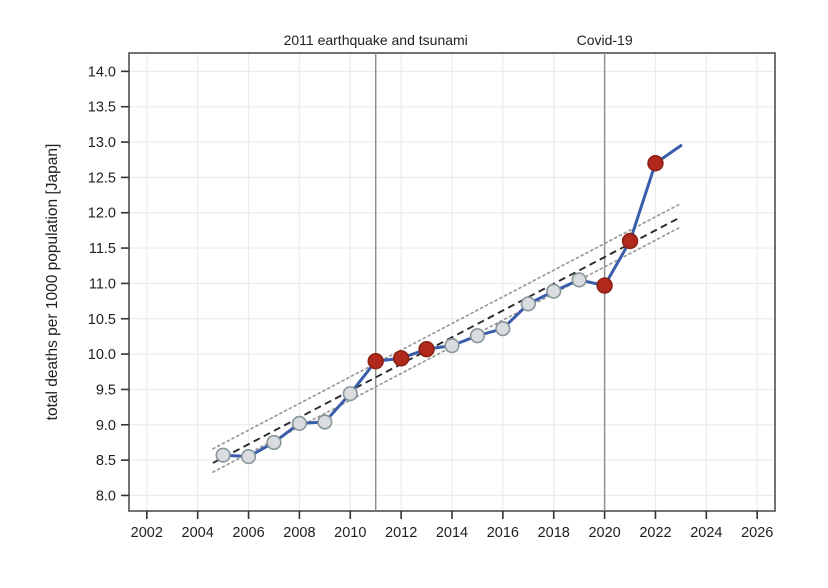 The image size is (828, 588). I want to click on x-tick-label-2016: 2016, so click(503, 533).